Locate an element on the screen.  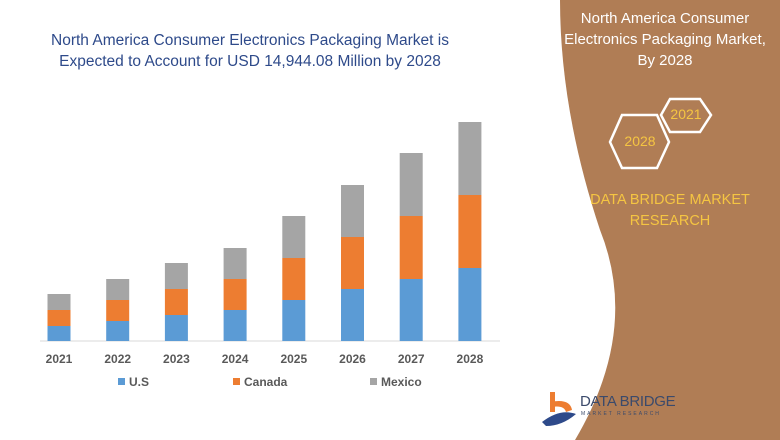
x-tick-label: 2024 is located at coordinates (235, 359).